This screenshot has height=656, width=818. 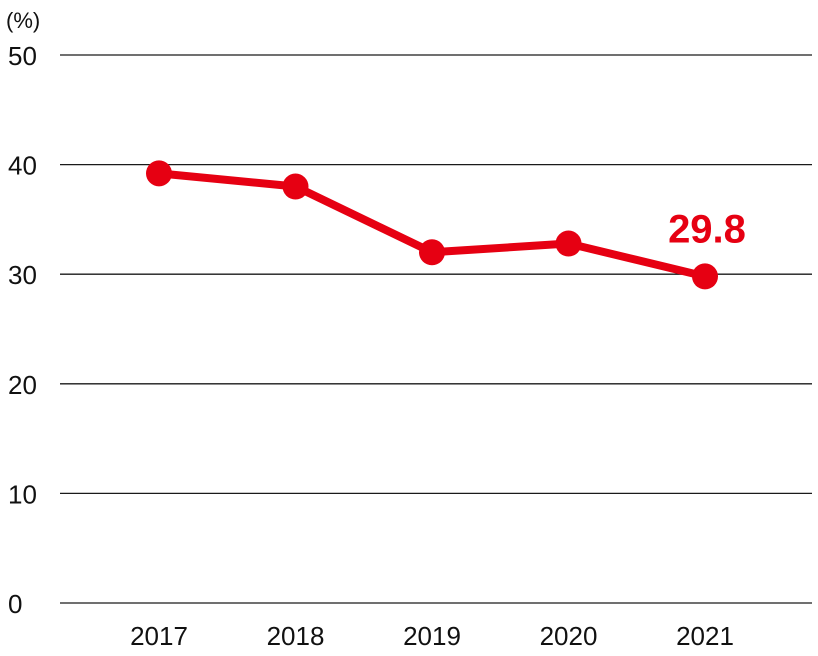 I want to click on y-tick-label: 50, so click(x=22, y=56).